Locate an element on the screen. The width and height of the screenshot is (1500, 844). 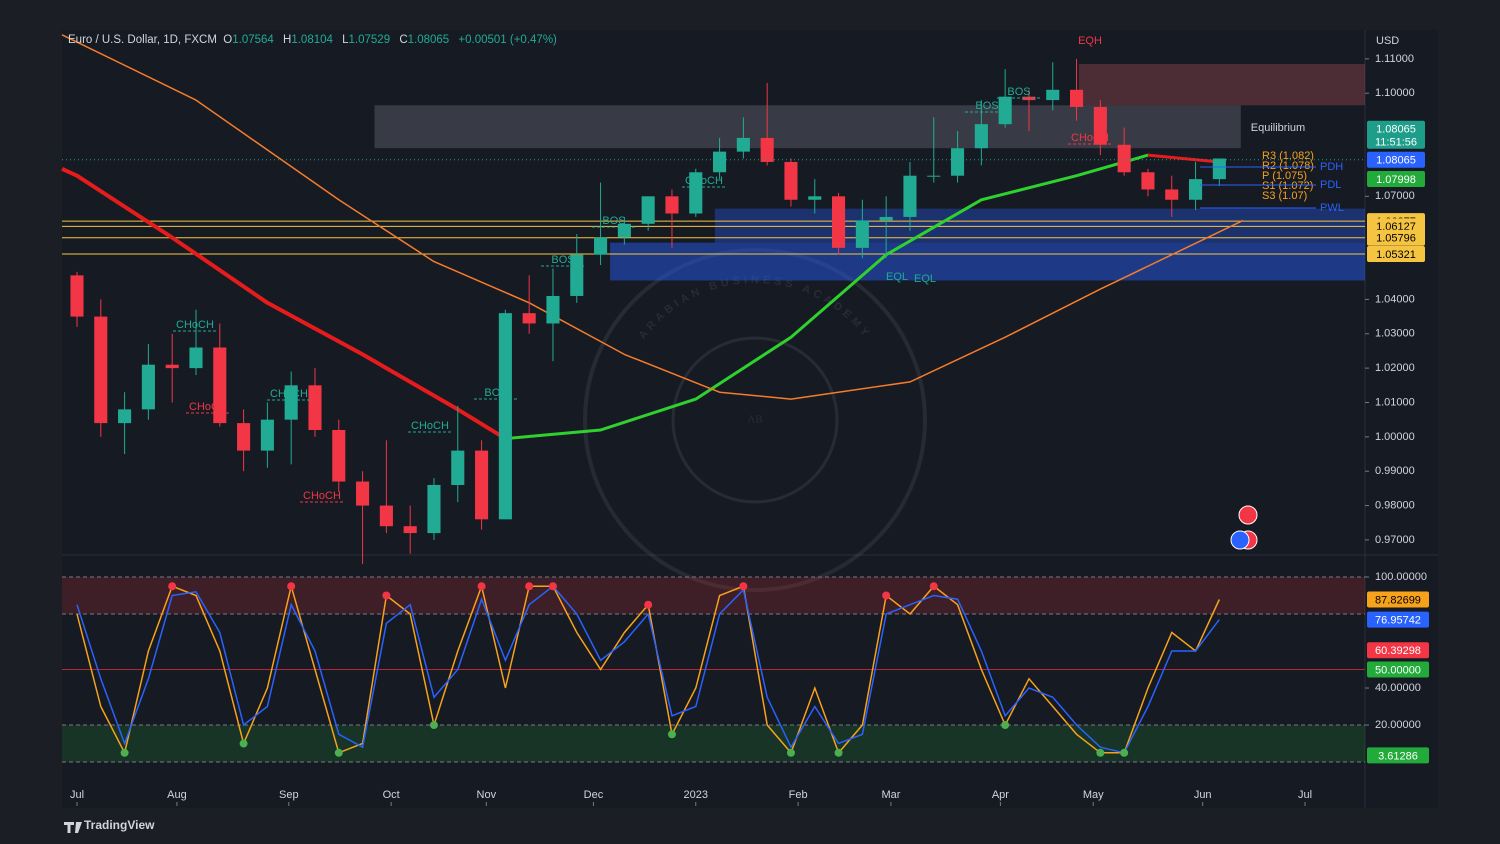
oscillator-tag-label: 76.95742 is located at coordinates (1398, 621).